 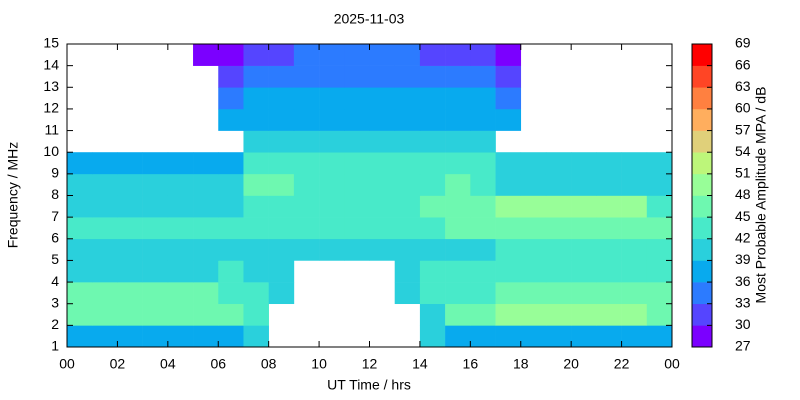 What do you see at coordinates (55, 324) in the screenshot?
I see `y-tick-label: 2` at bounding box center [55, 324].